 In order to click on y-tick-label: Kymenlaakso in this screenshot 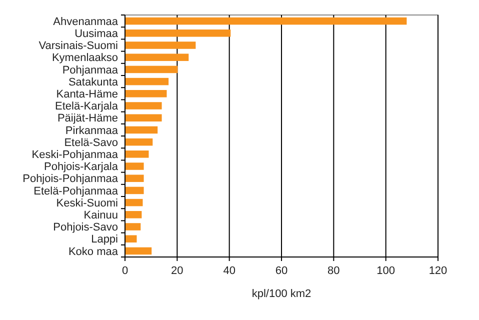, I will do `click(85, 58)`.